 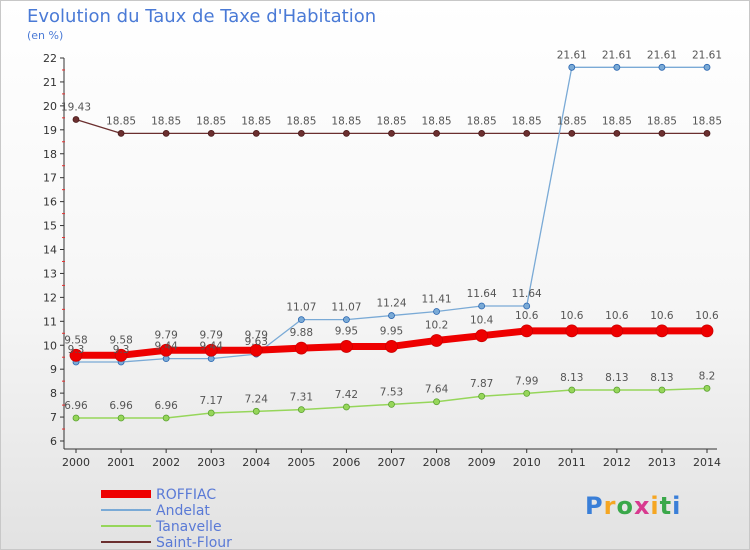 I want to click on data-point-roffiac-2002, so click(x=166, y=350).